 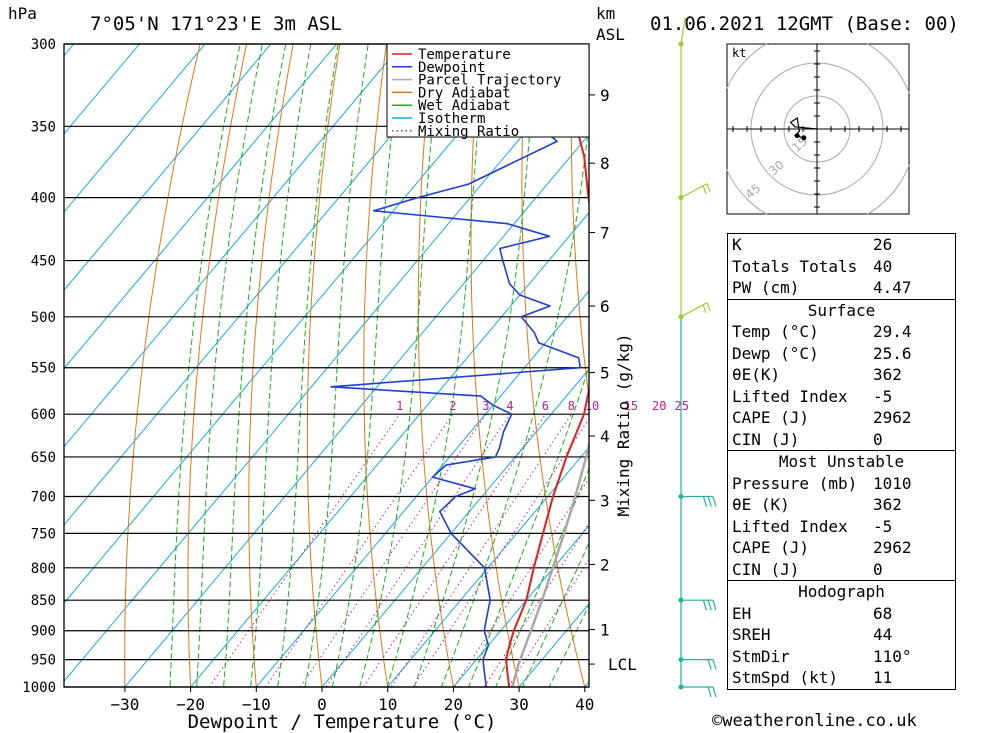 I want to click on wind-barbs, so click(x=697, y=357).